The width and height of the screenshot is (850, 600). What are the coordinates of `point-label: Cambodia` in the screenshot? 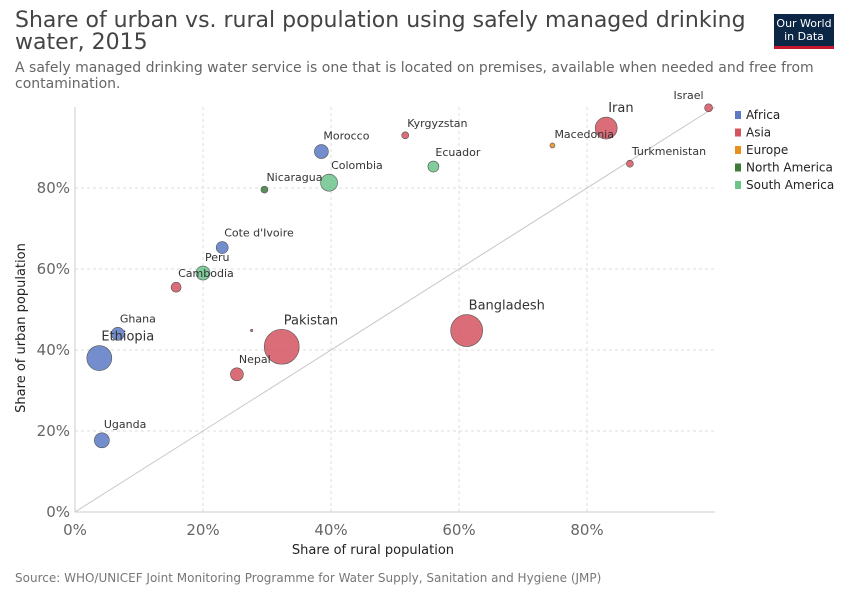 It's located at (206, 273).